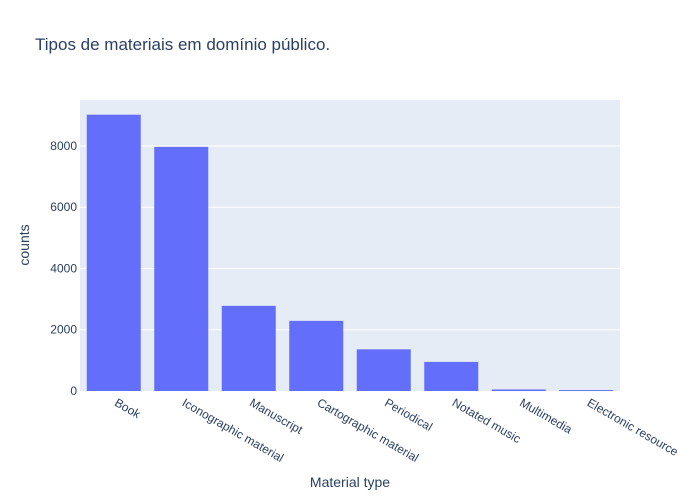 This screenshot has height=500, width=700. I want to click on y-tick-label: 4000, so click(63, 268).